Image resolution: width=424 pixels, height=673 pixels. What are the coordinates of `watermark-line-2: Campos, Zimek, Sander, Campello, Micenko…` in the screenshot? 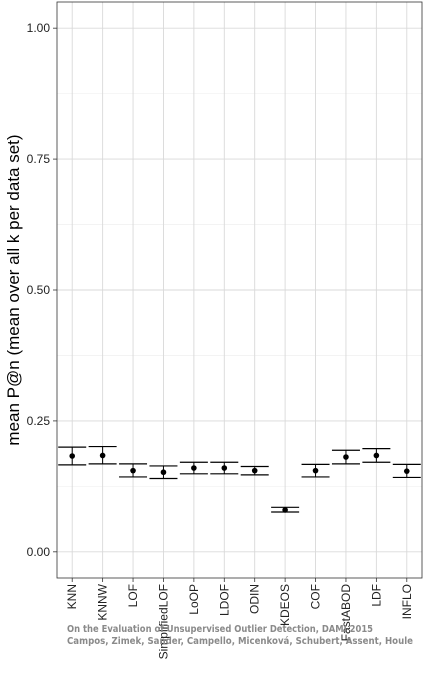 It's located at (240, 641).